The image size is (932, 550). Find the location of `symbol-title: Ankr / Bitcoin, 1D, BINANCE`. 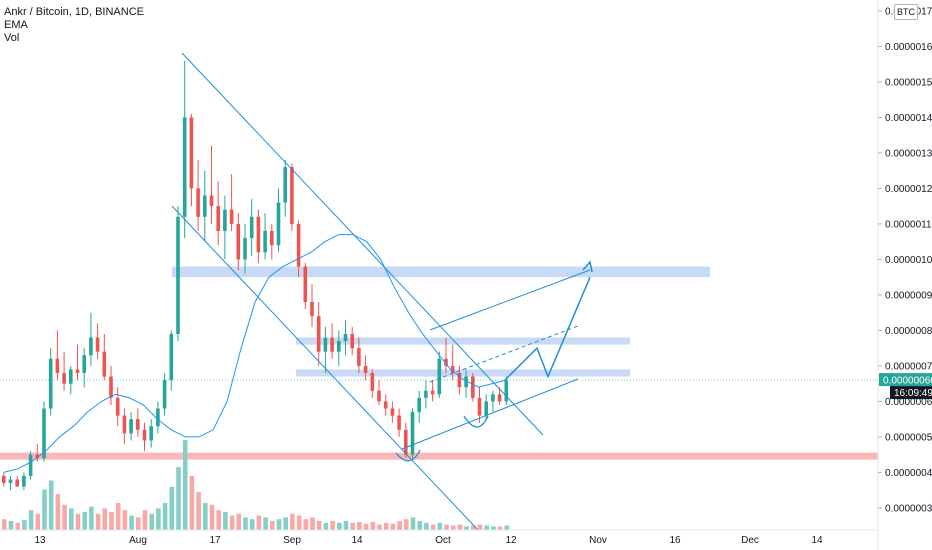

symbol-title: Ankr / Bitcoin, 1D, BINANCE is located at coordinates (74, 12).